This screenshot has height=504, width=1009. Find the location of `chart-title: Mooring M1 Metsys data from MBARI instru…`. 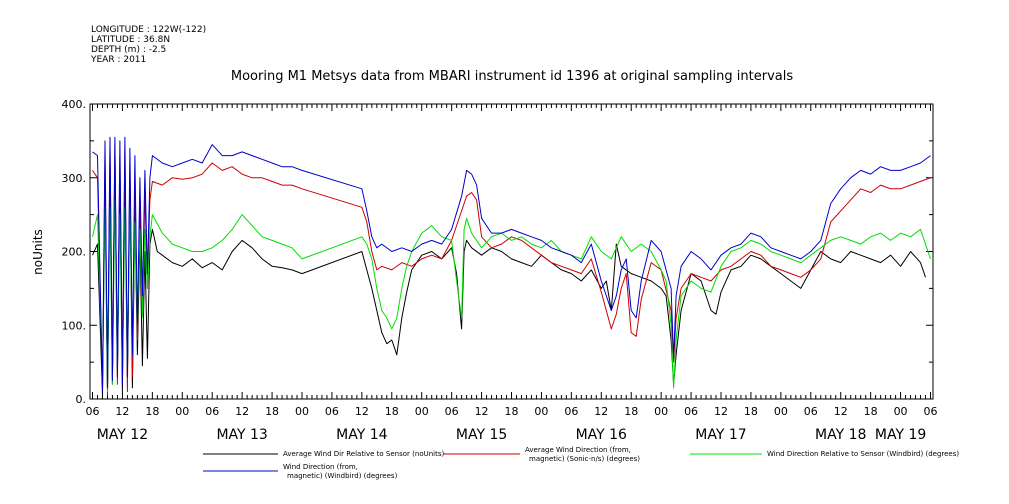

chart-title: Mooring M1 Metsys data from MBARI instru… is located at coordinates (512, 76).